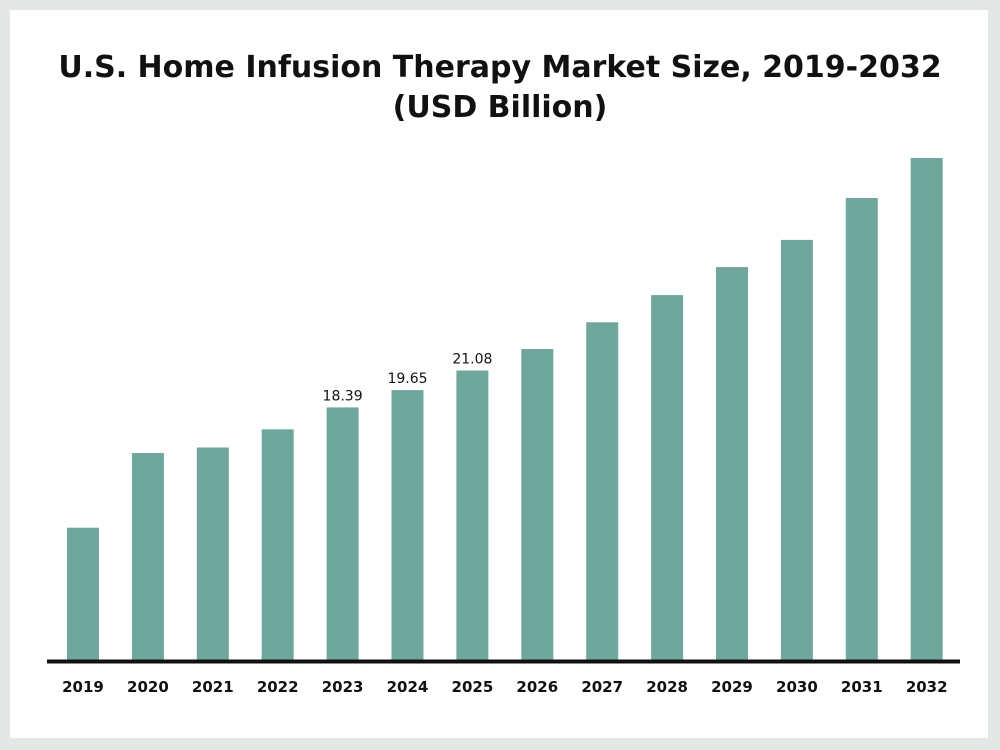  What do you see at coordinates (500, 107) in the screenshot?
I see `chart-subtitle: (USD Billion)` at bounding box center [500, 107].